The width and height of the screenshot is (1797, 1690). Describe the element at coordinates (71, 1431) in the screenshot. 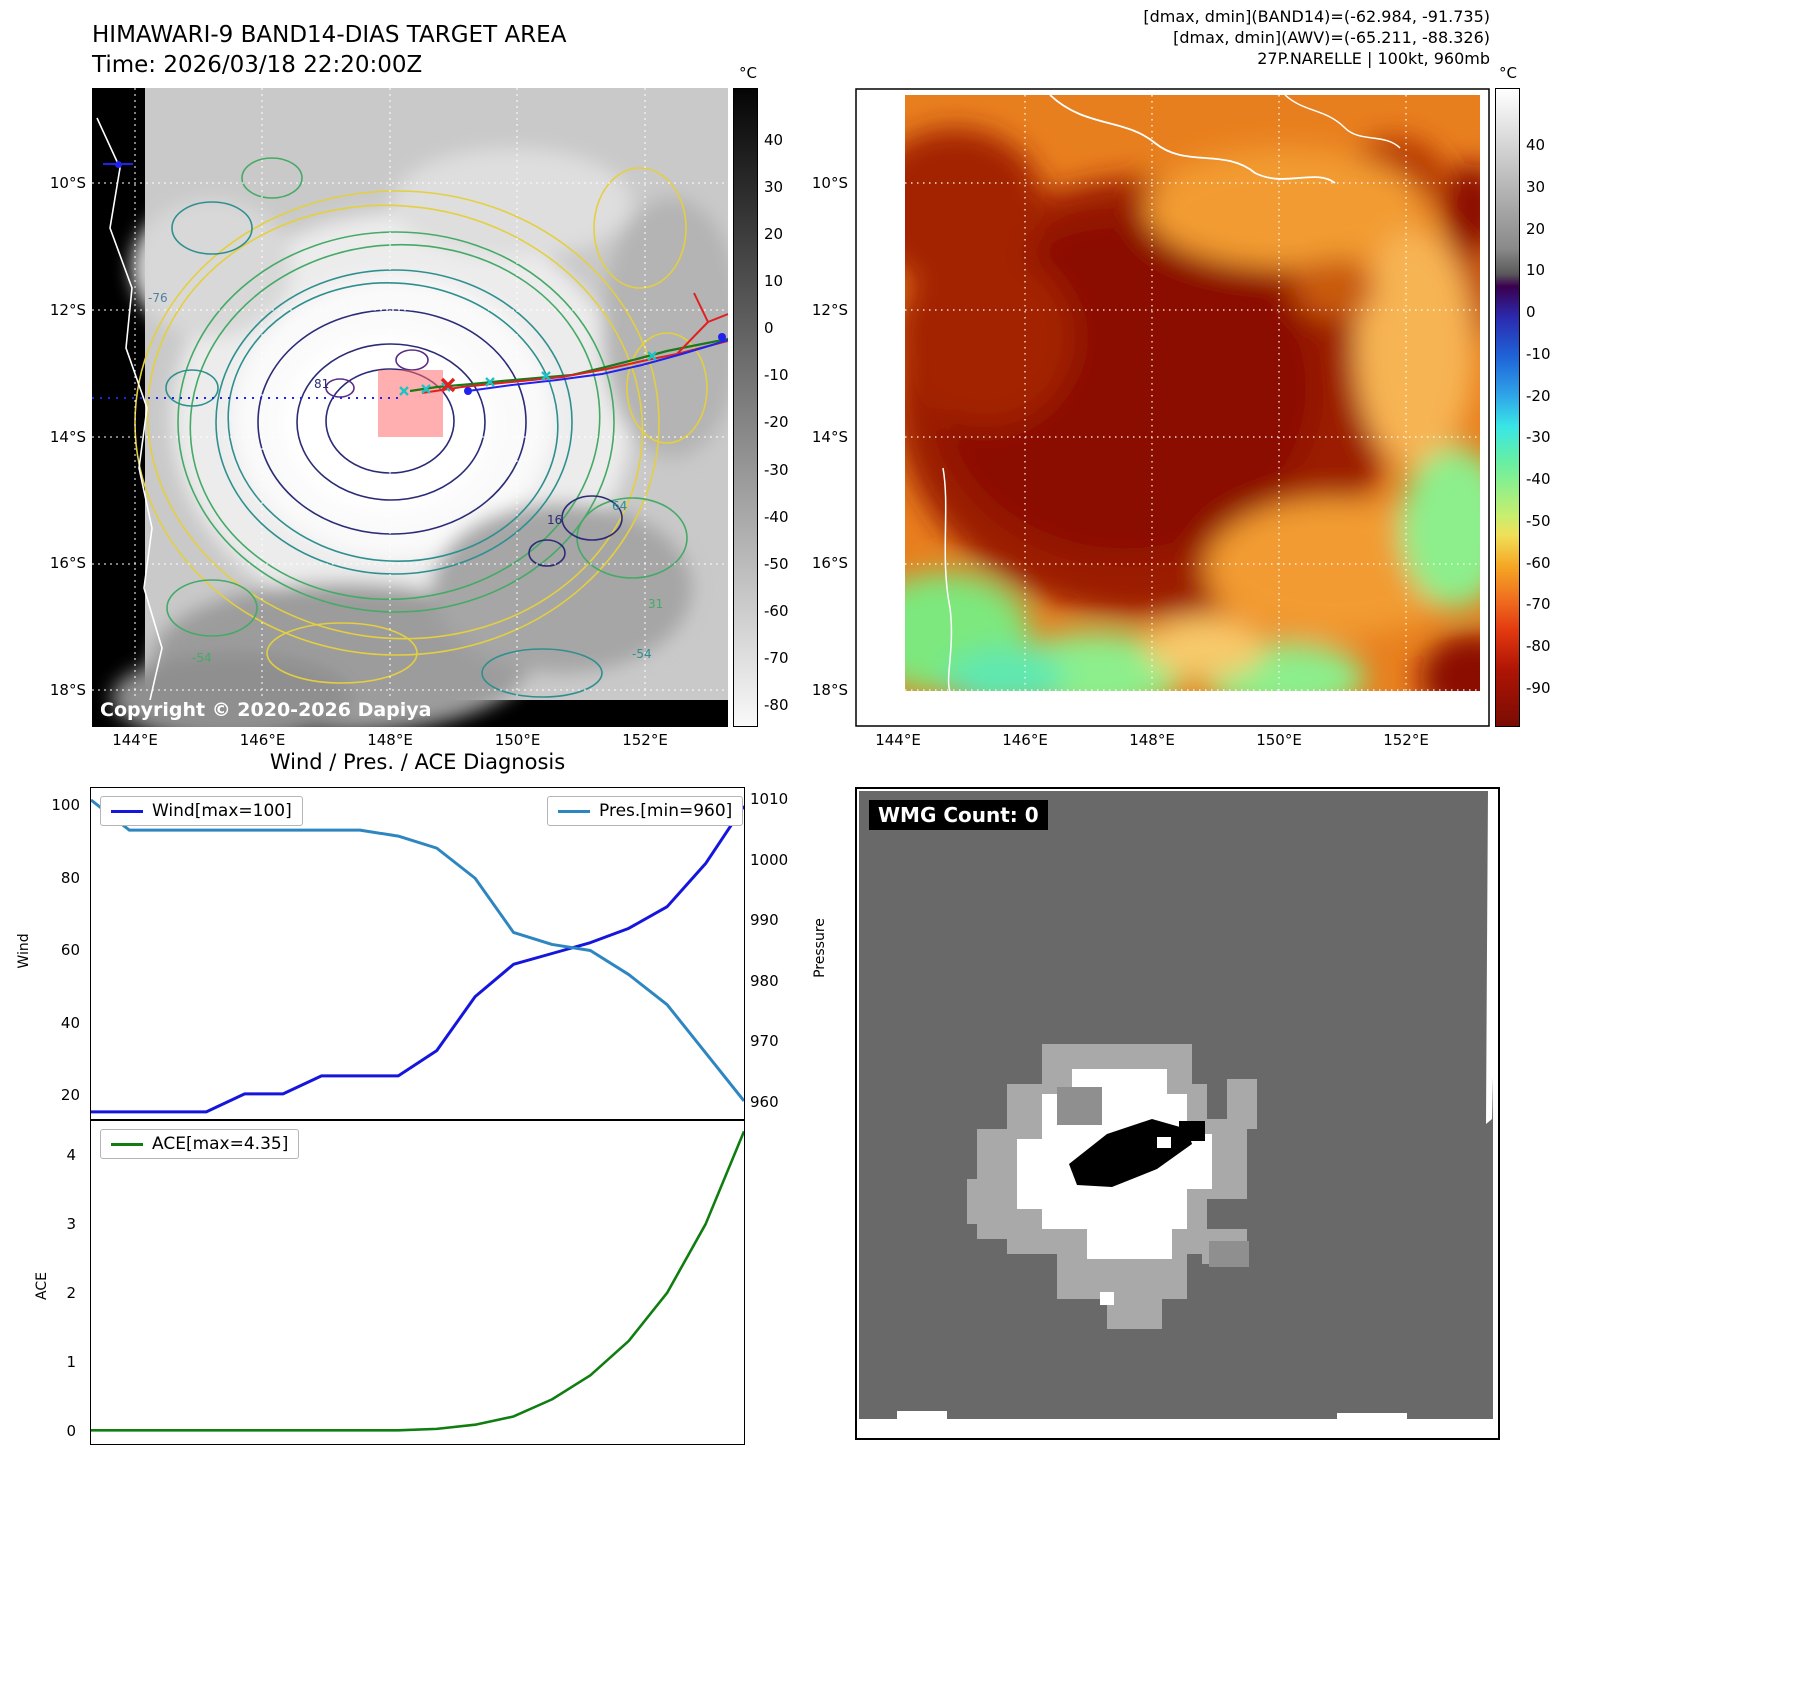

I see `ace-tick: 0` at that location.